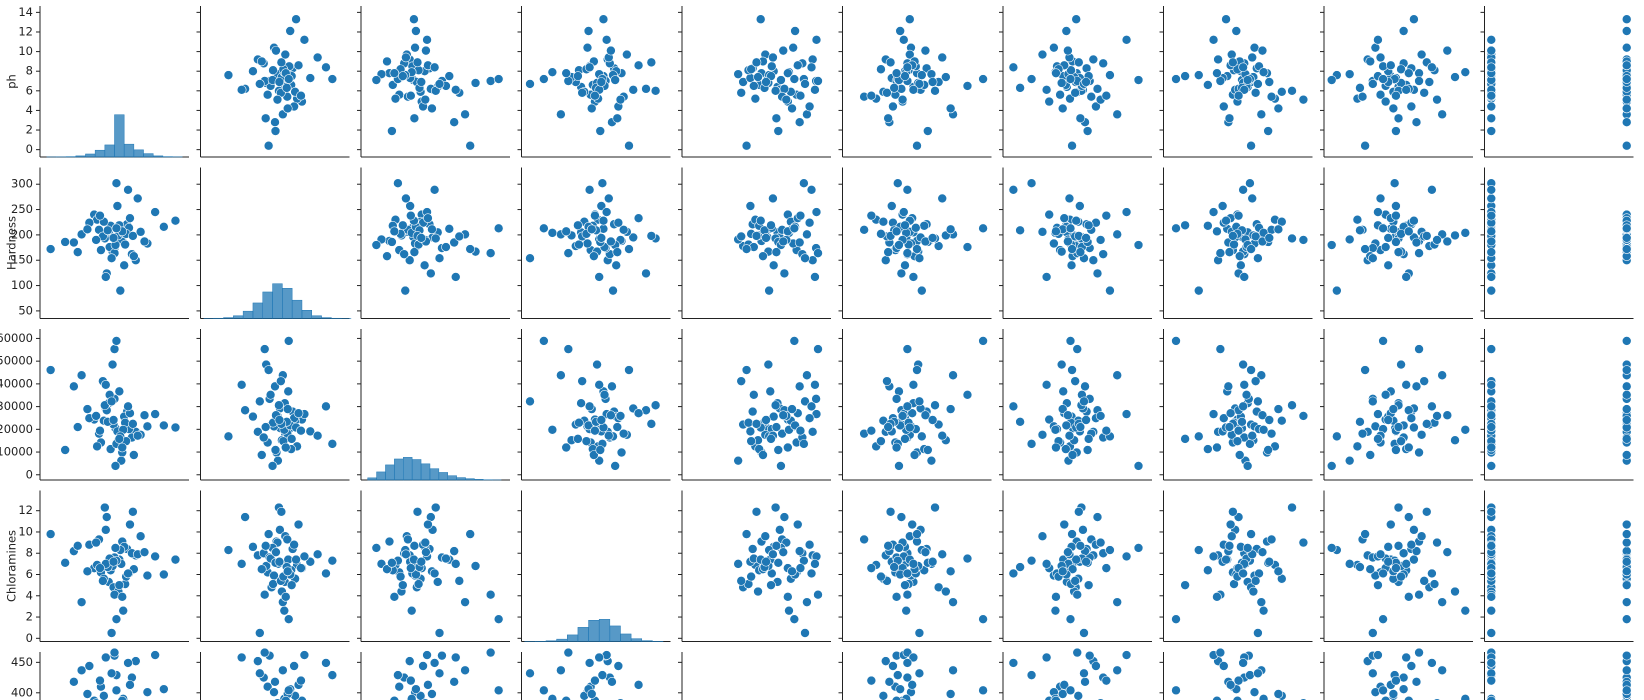  Describe the element at coordinates (25, 12) in the screenshot. I see `y-tick-label: 14` at that location.